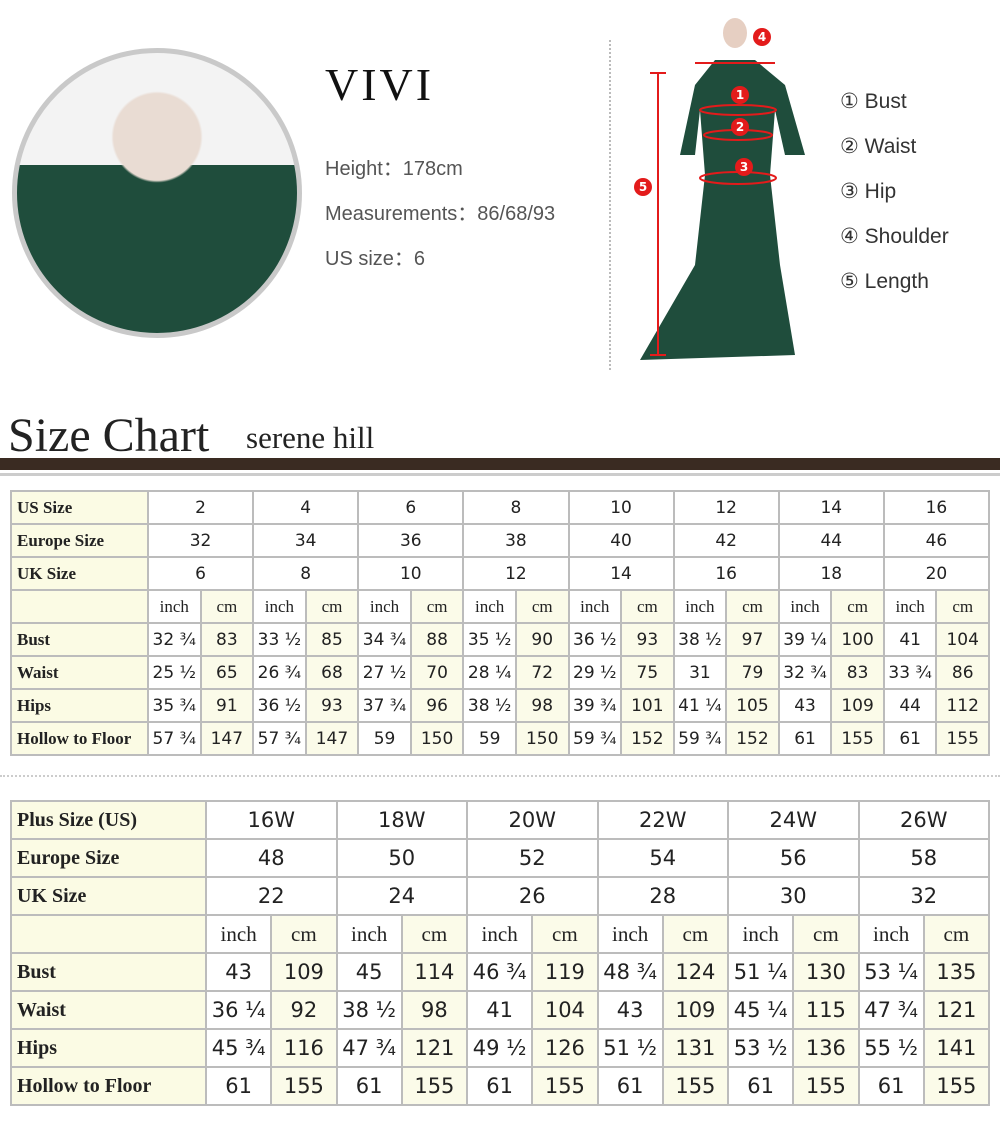 This screenshot has width=1000, height=1128. What do you see at coordinates (849, 281) in the screenshot?
I see `legend-number: ⑤` at bounding box center [849, 281].